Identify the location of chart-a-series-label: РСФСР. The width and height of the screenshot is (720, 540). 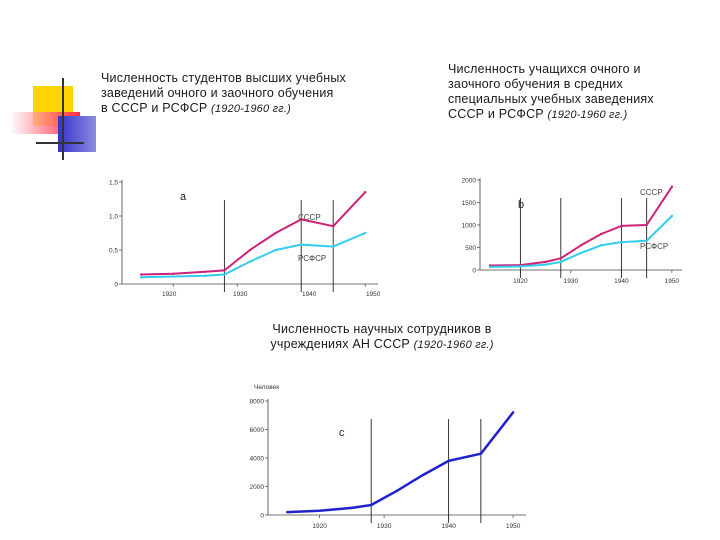
(312, 258).